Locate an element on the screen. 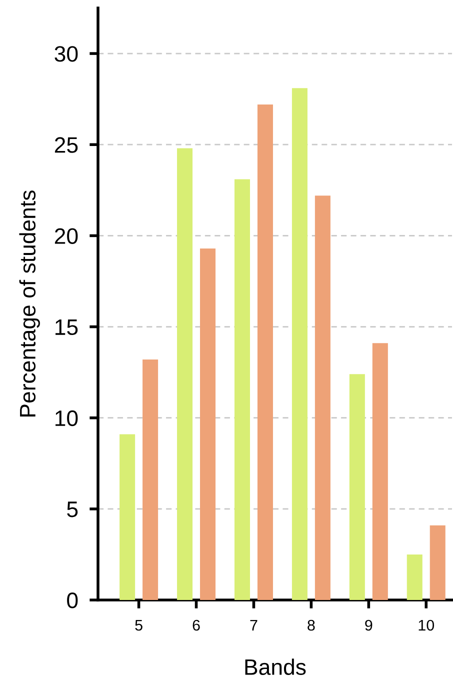  y-tick-label: 25 is located at coordinates (66, 145).